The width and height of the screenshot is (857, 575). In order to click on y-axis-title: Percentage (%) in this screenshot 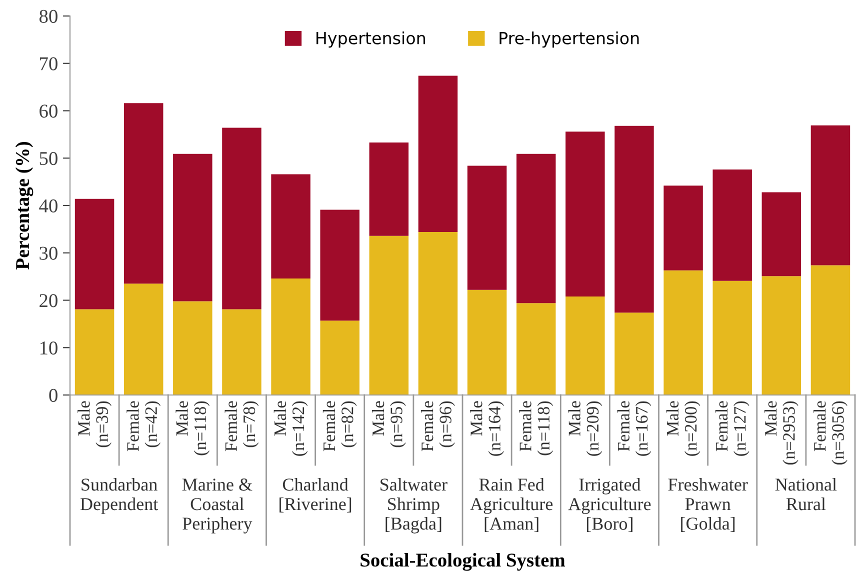, I will do `click(24, 206)`.